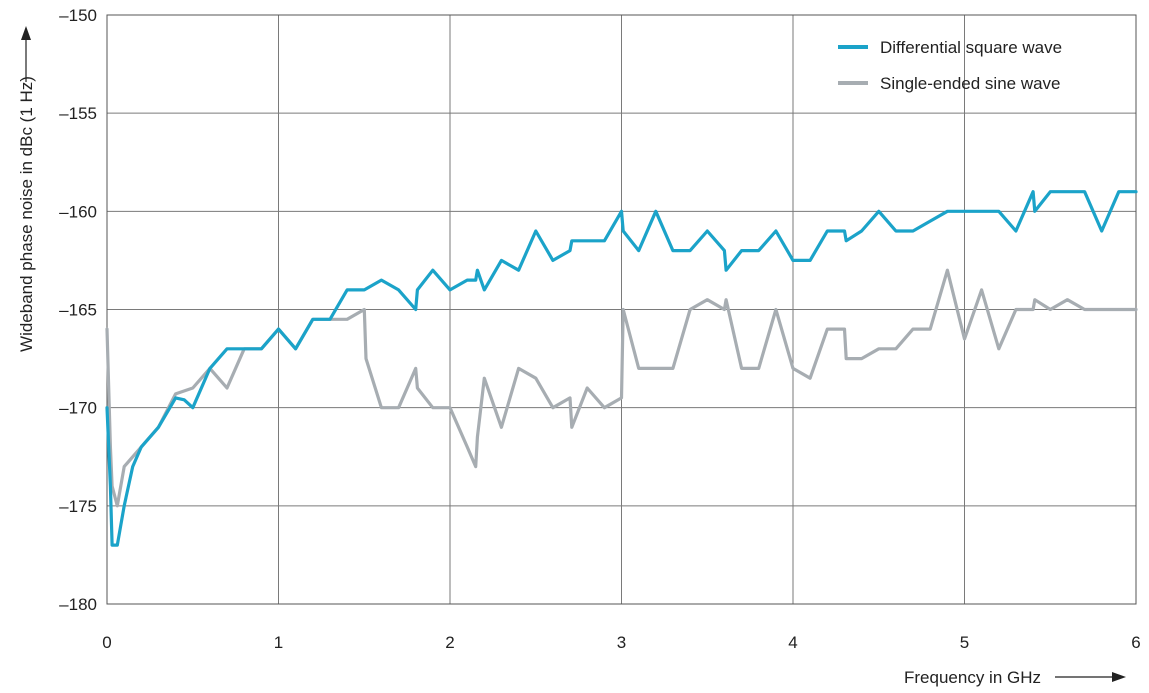  Describe the element at coordinates (78, 408) in the screenshot. I see `y-tick-label: –170` at that location.